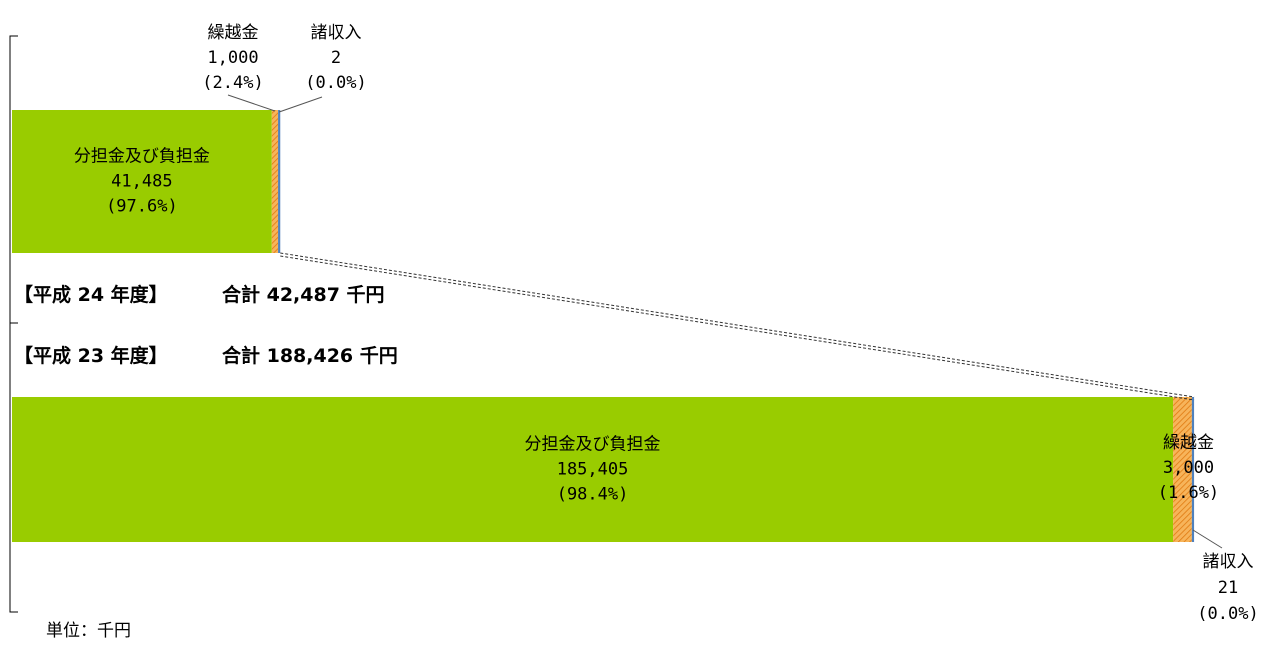 This screenshot has height=647, width=1267. I want to click on bar-1-misc-pct: (0.0%), so click(1227, 614).